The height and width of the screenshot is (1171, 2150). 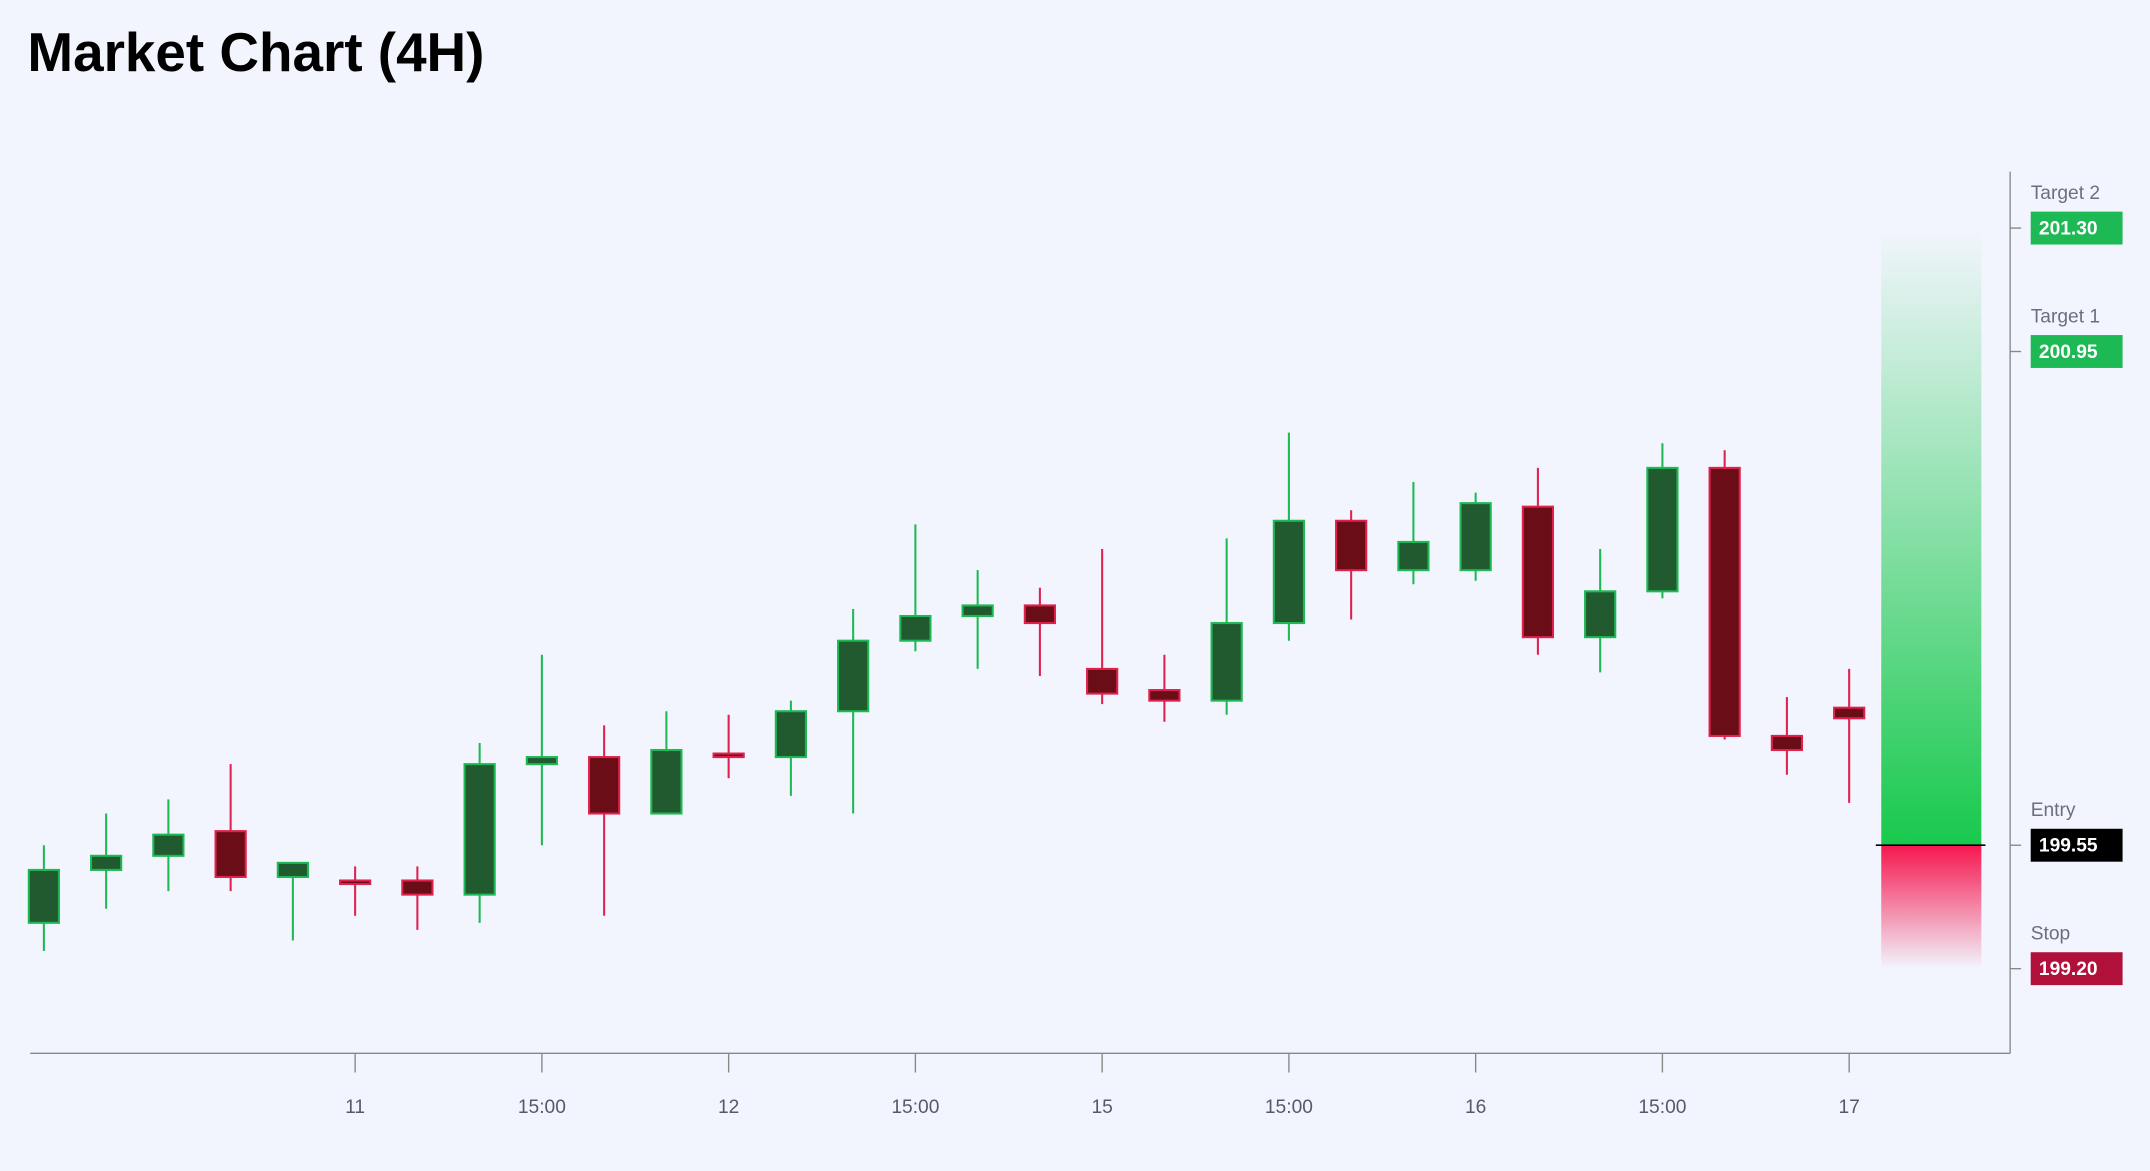 I want to click on x-tick-label: 11, so click(x=355, y=1107).